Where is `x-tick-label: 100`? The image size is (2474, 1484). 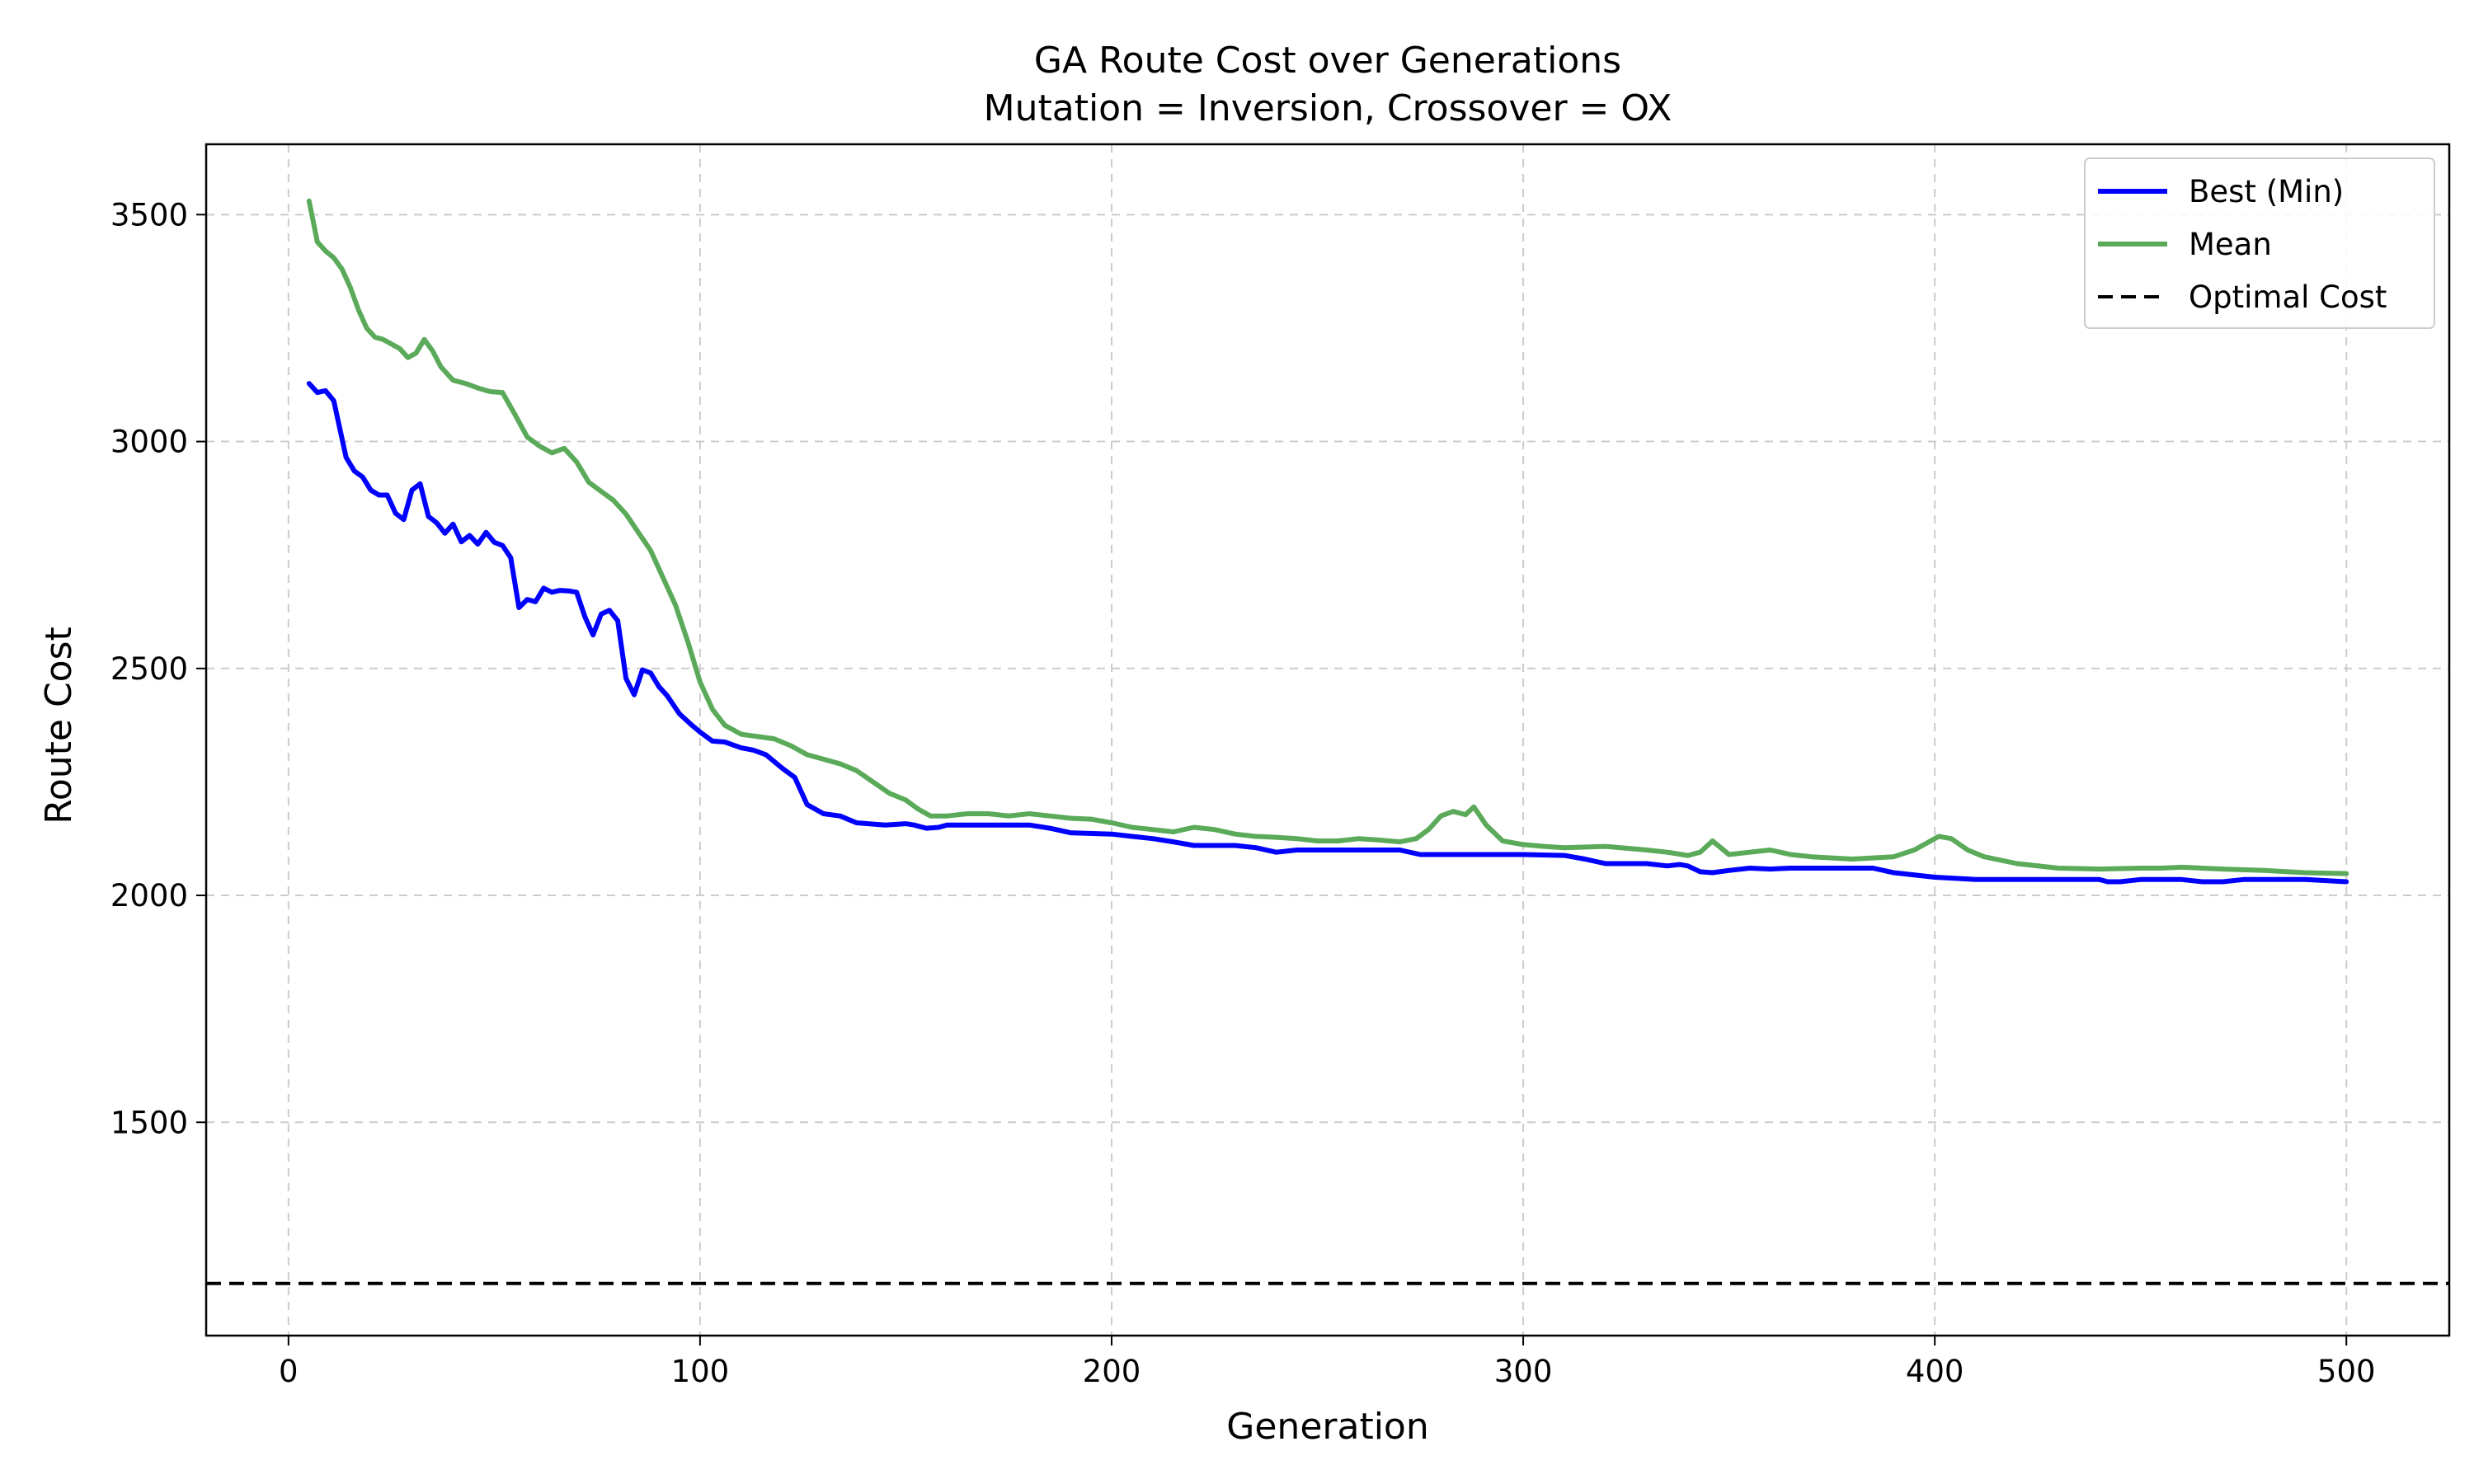
x-tick-label: 100 is located at coordinates (700, 1371).